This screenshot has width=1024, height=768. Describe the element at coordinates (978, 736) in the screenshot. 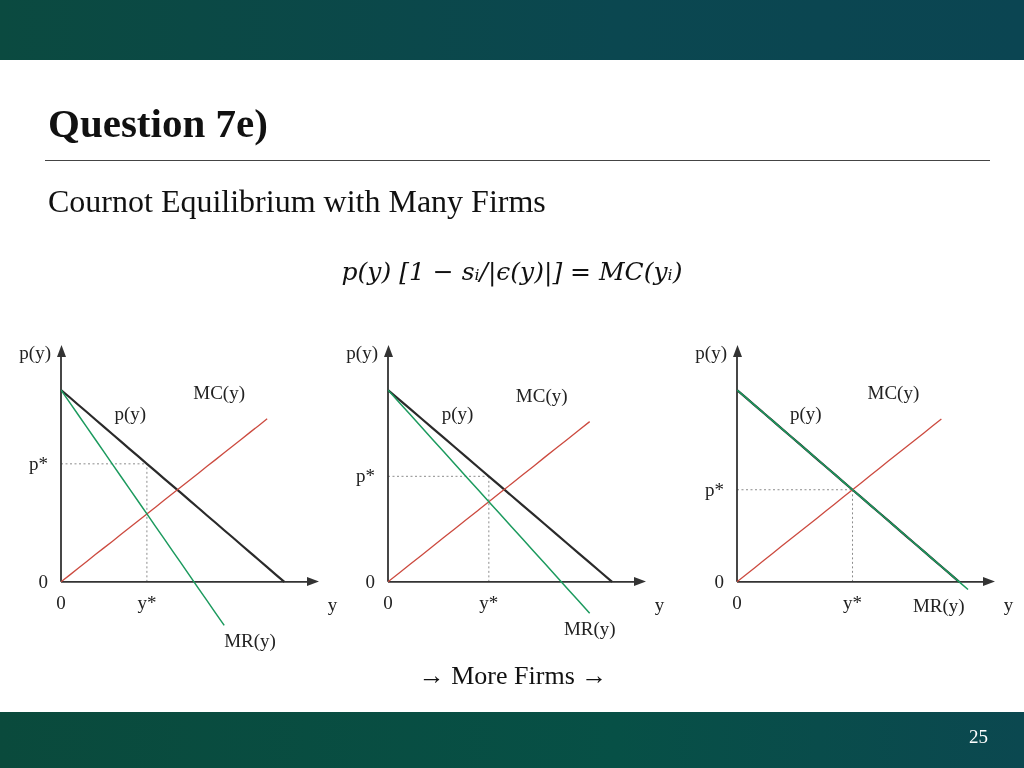

I see `text: 25` at that location.